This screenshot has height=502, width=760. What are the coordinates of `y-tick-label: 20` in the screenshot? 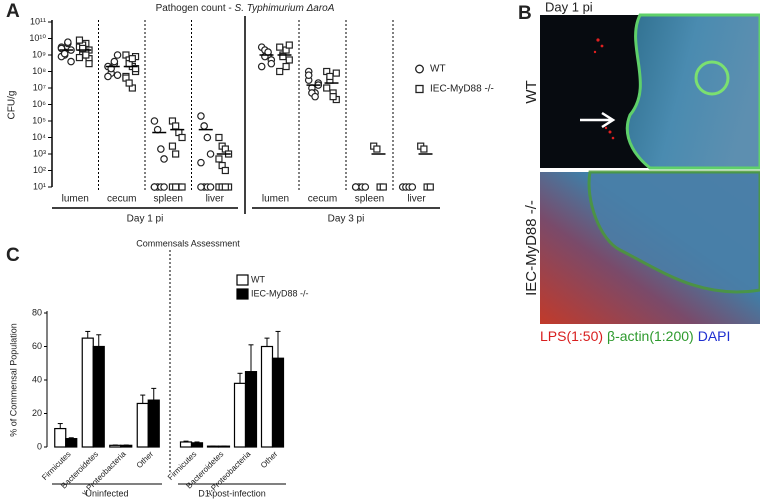 It's located at (37, 413).